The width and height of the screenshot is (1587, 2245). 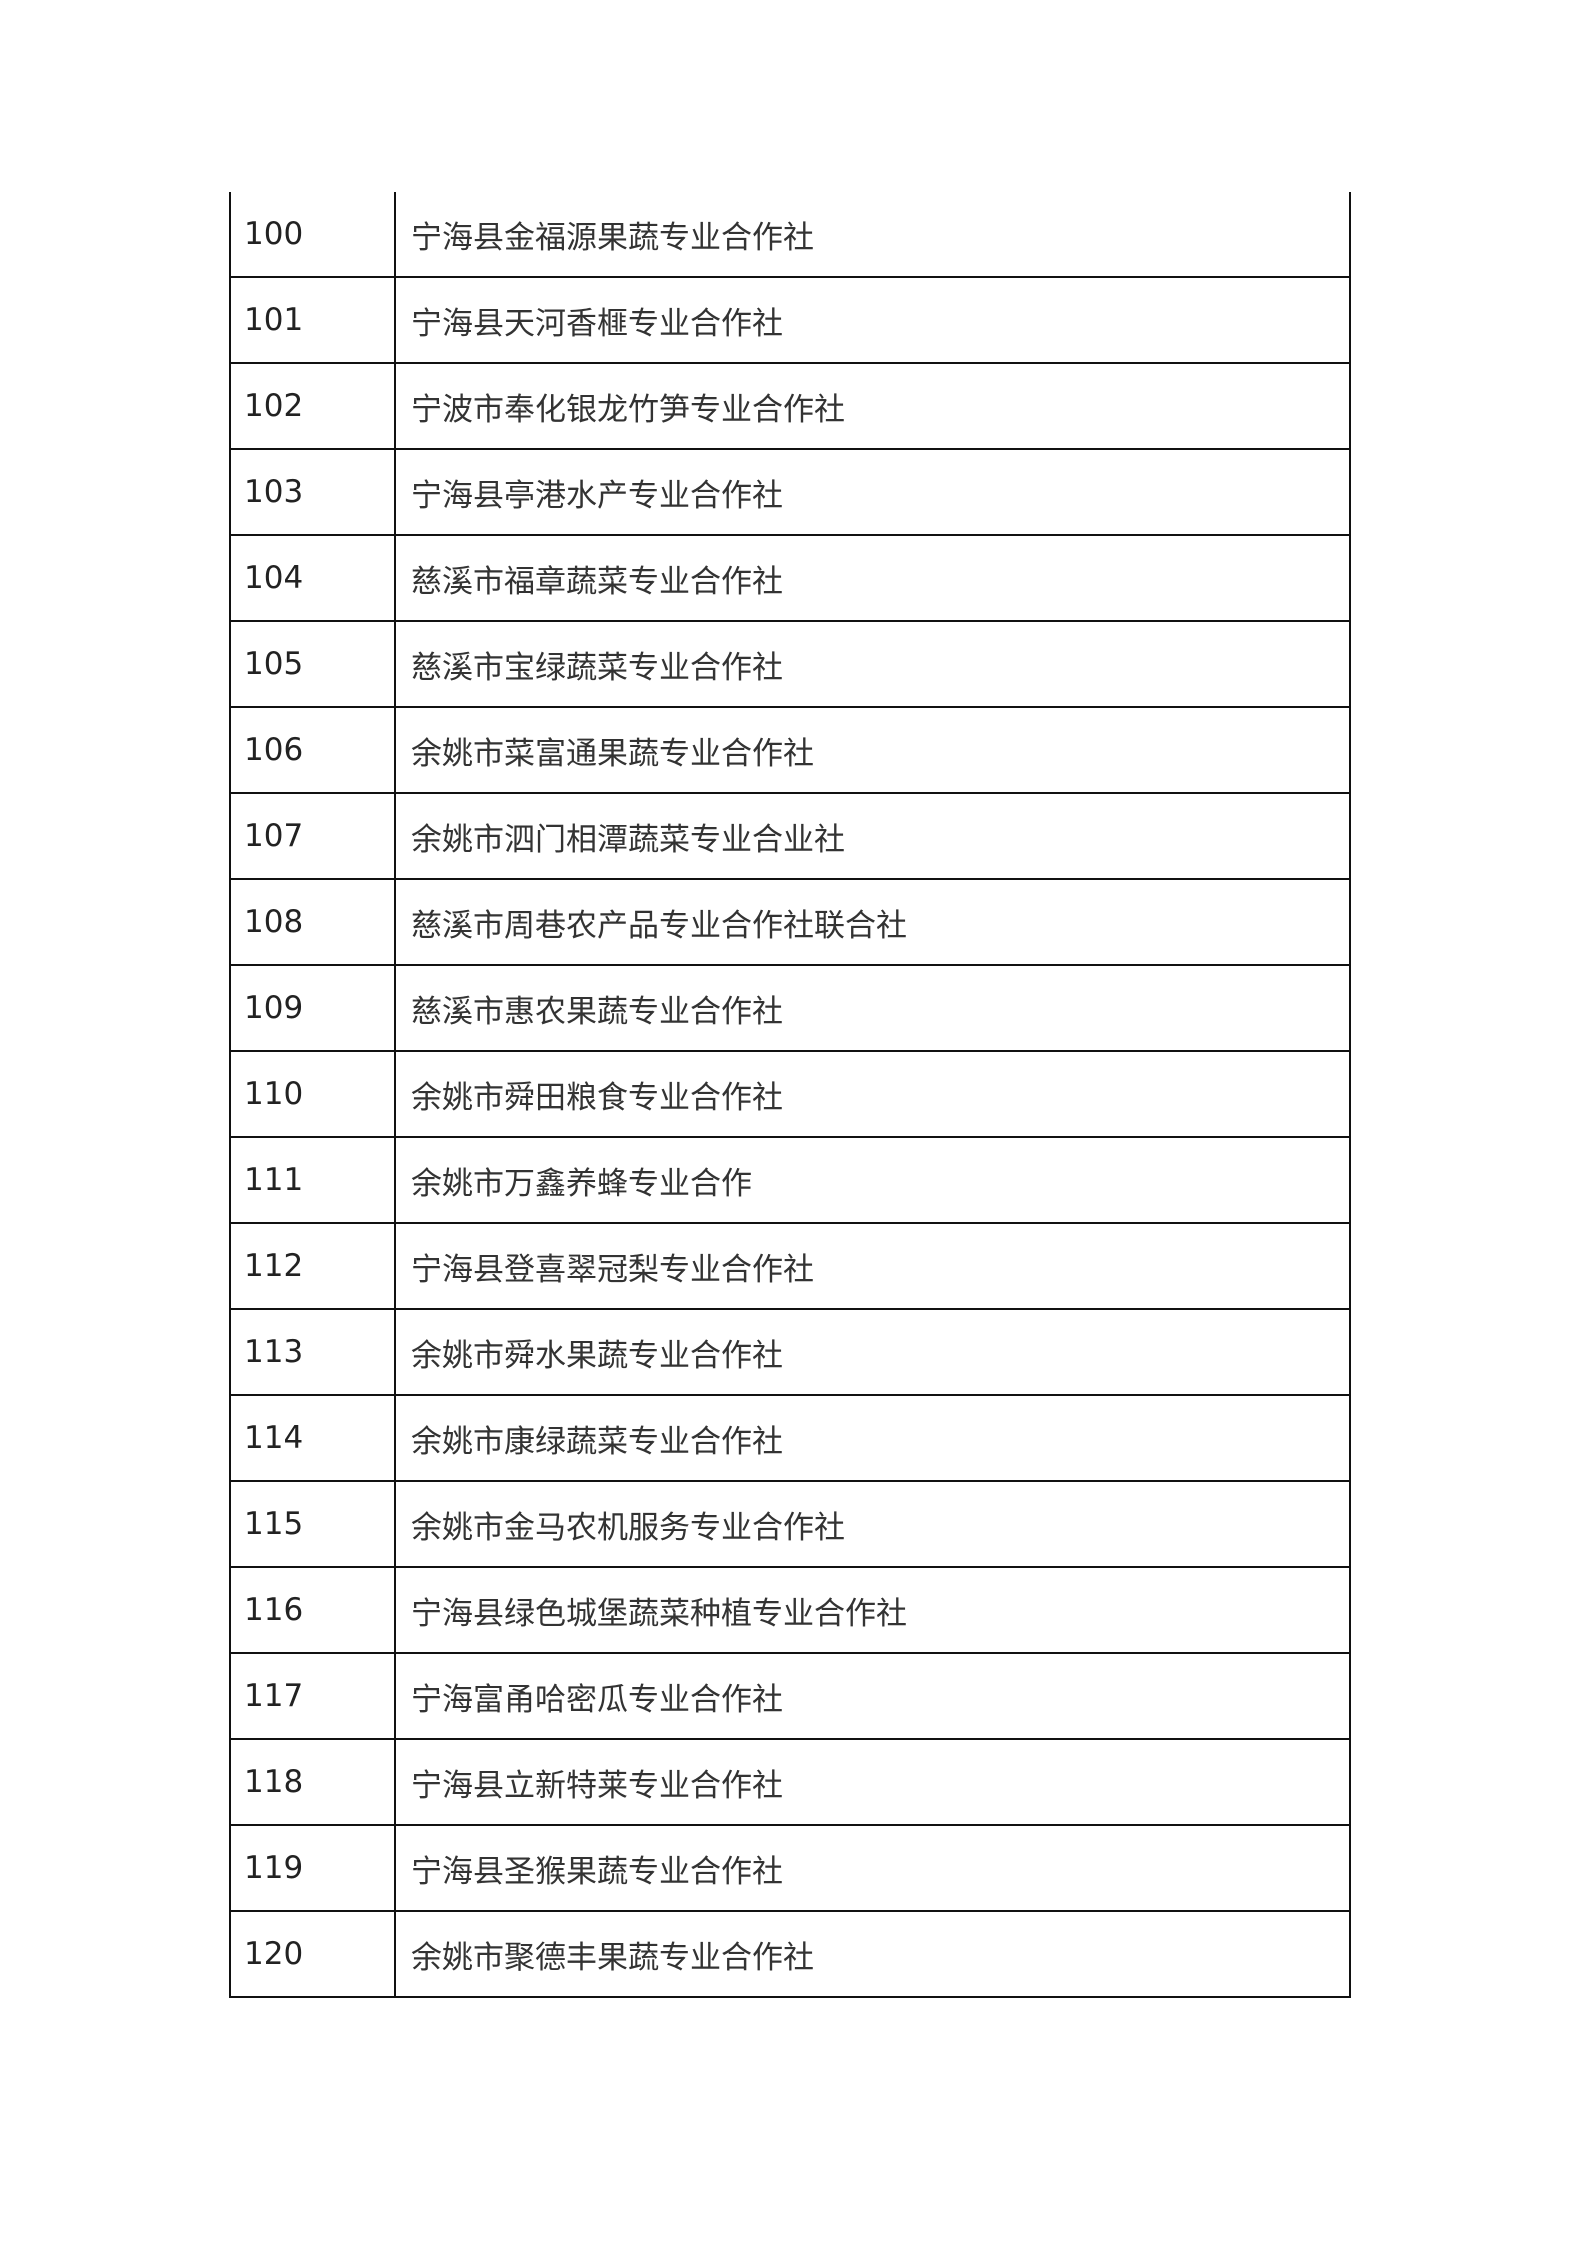 I want to click on cooperative-name: 余姚市康绿蔬菜专业合作社, so click(x=872, y=1438).